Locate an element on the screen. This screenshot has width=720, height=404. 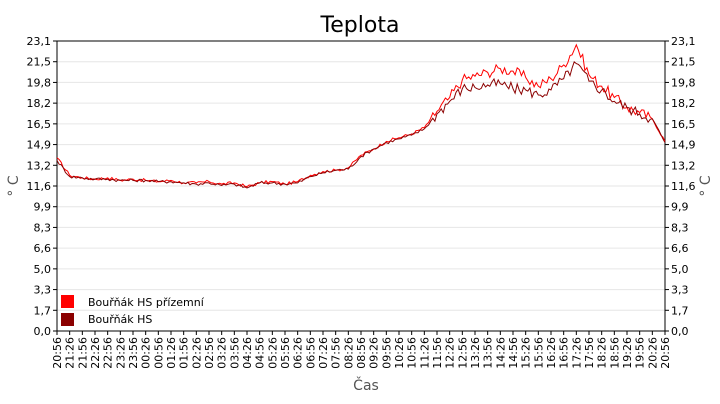
x-tick-label: 00:26 is located at coordinates (146, 353).